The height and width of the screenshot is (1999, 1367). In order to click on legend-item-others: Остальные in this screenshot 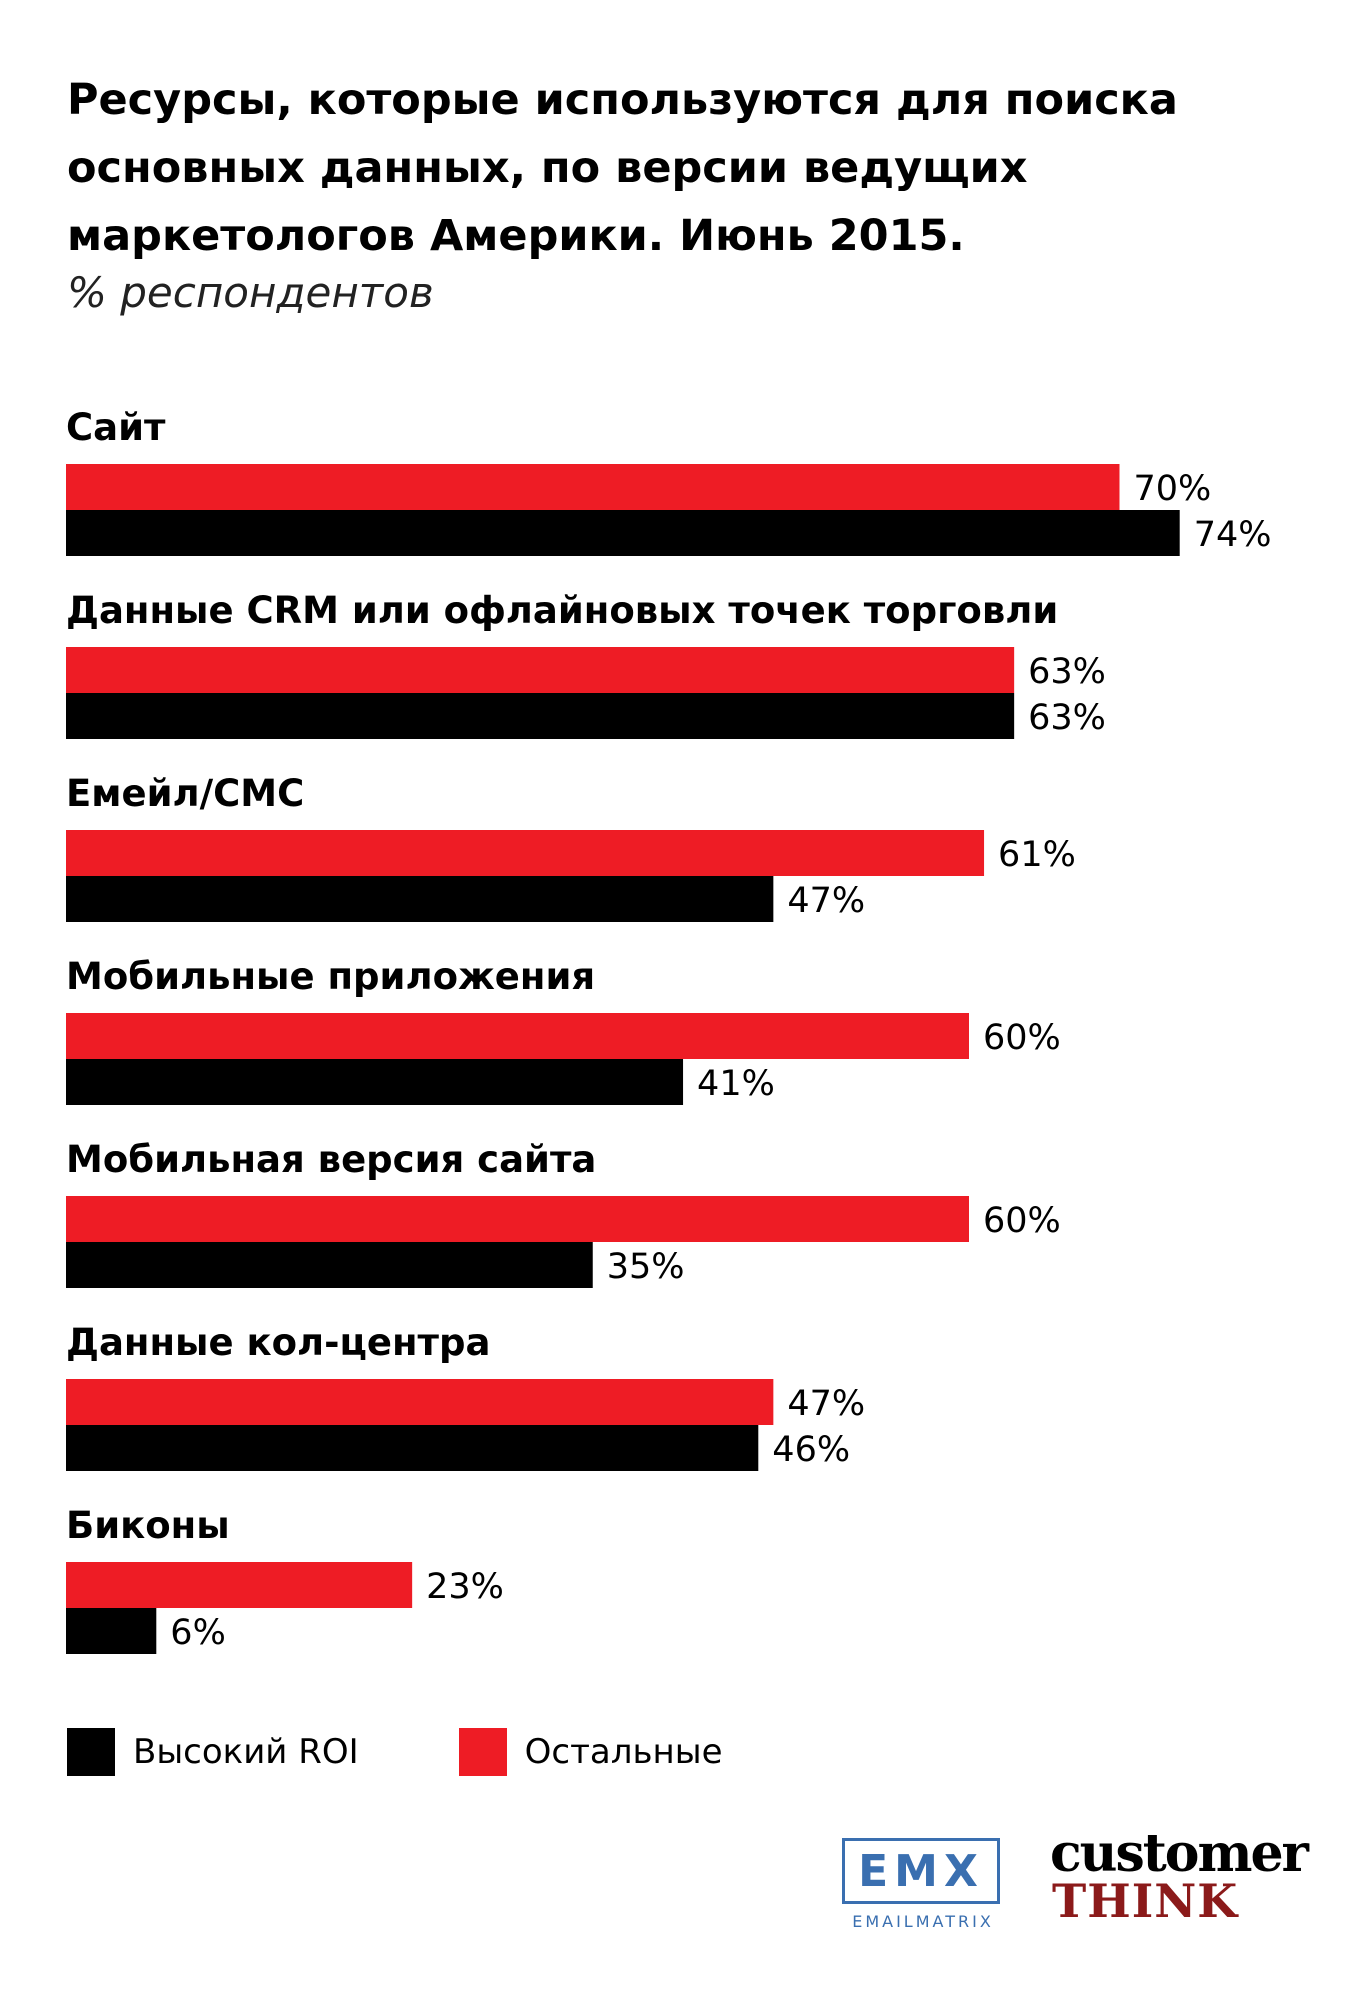, I will do `click(590, 1752)`.